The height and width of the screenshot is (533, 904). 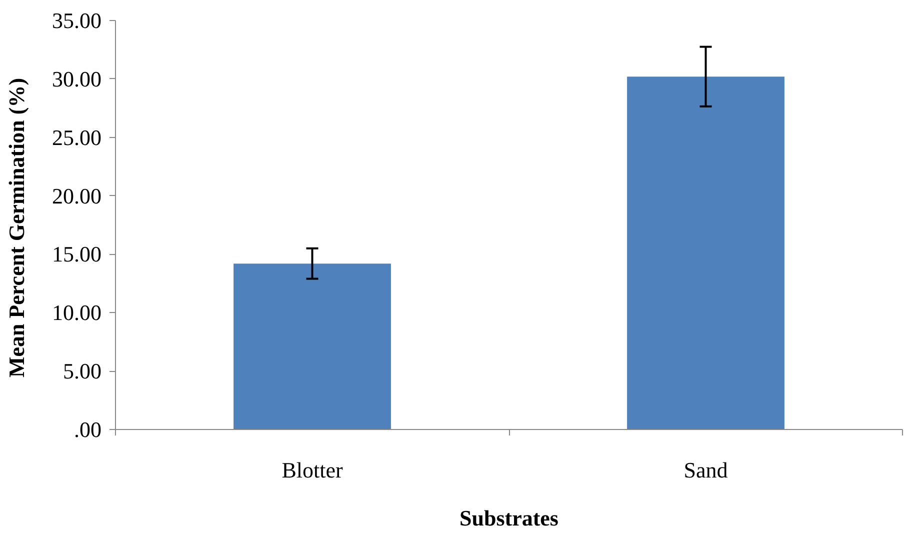 I want to click on y-tick-label: 10.00, so click(x=77, y=313).